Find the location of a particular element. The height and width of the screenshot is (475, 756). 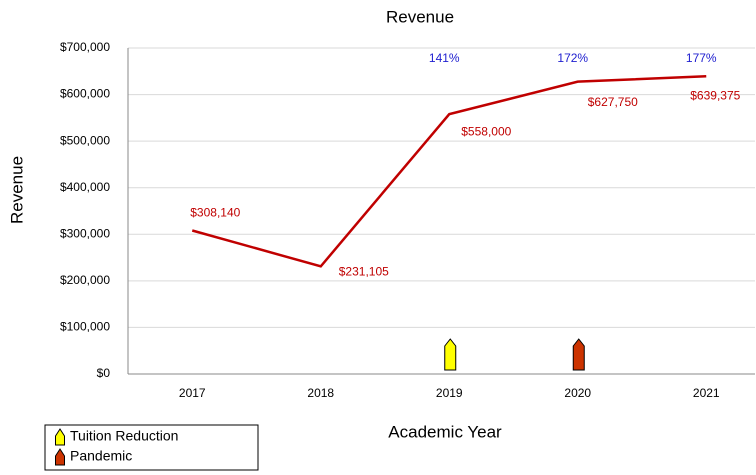

annotation: 141% is located at coordinates (444, 58).